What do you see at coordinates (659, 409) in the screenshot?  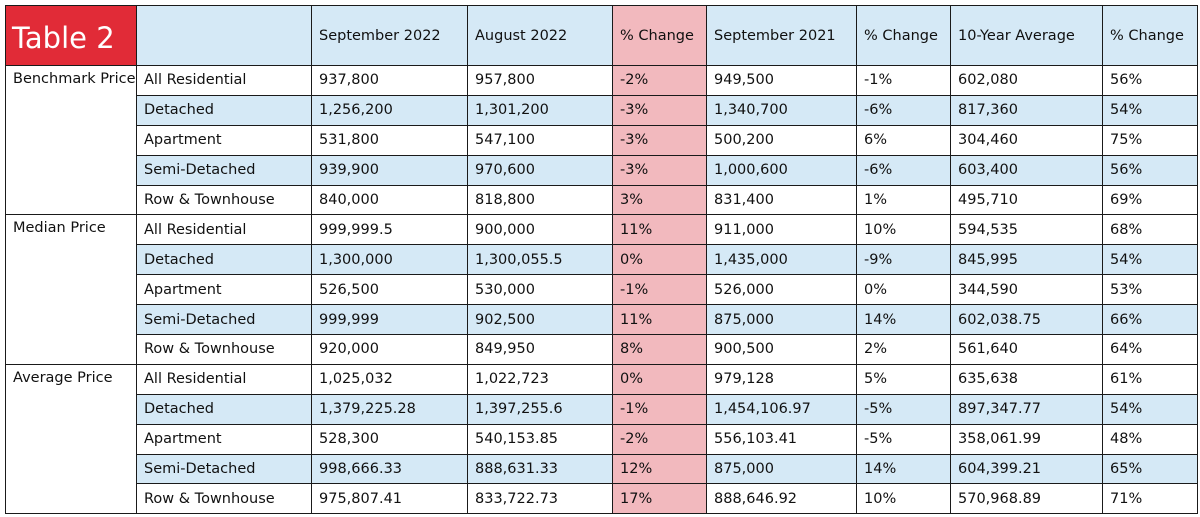 I see `value-cell: -1%` at bounding box center [659, 409].